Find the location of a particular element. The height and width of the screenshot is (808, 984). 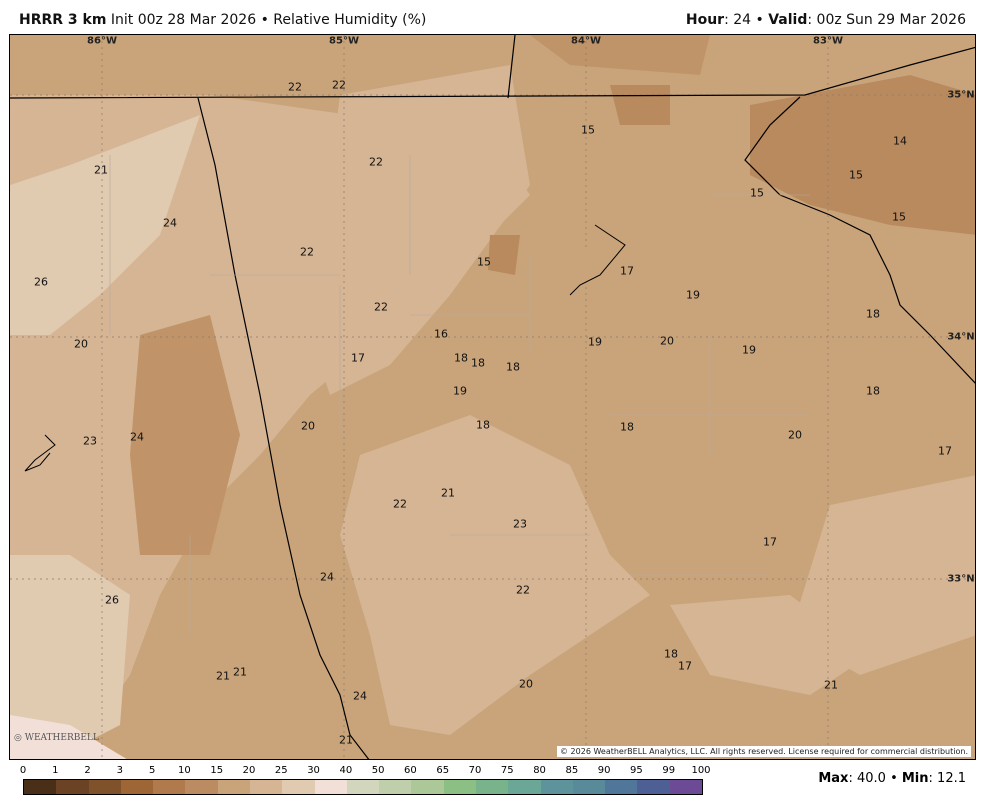

colorbar-labels: 0 1 2 3 5 10 15 20 25 30 40 50 60 65 70 75 80 85 90 95 99 100 is located at coordinates (362, 772).